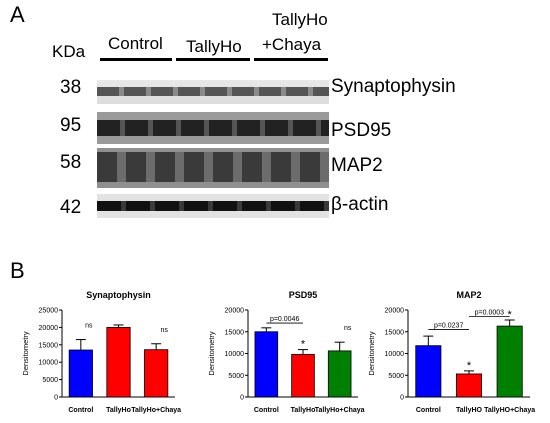  I want to click on protein-synaptophysin: Synaptophysin, so click(393, 86).